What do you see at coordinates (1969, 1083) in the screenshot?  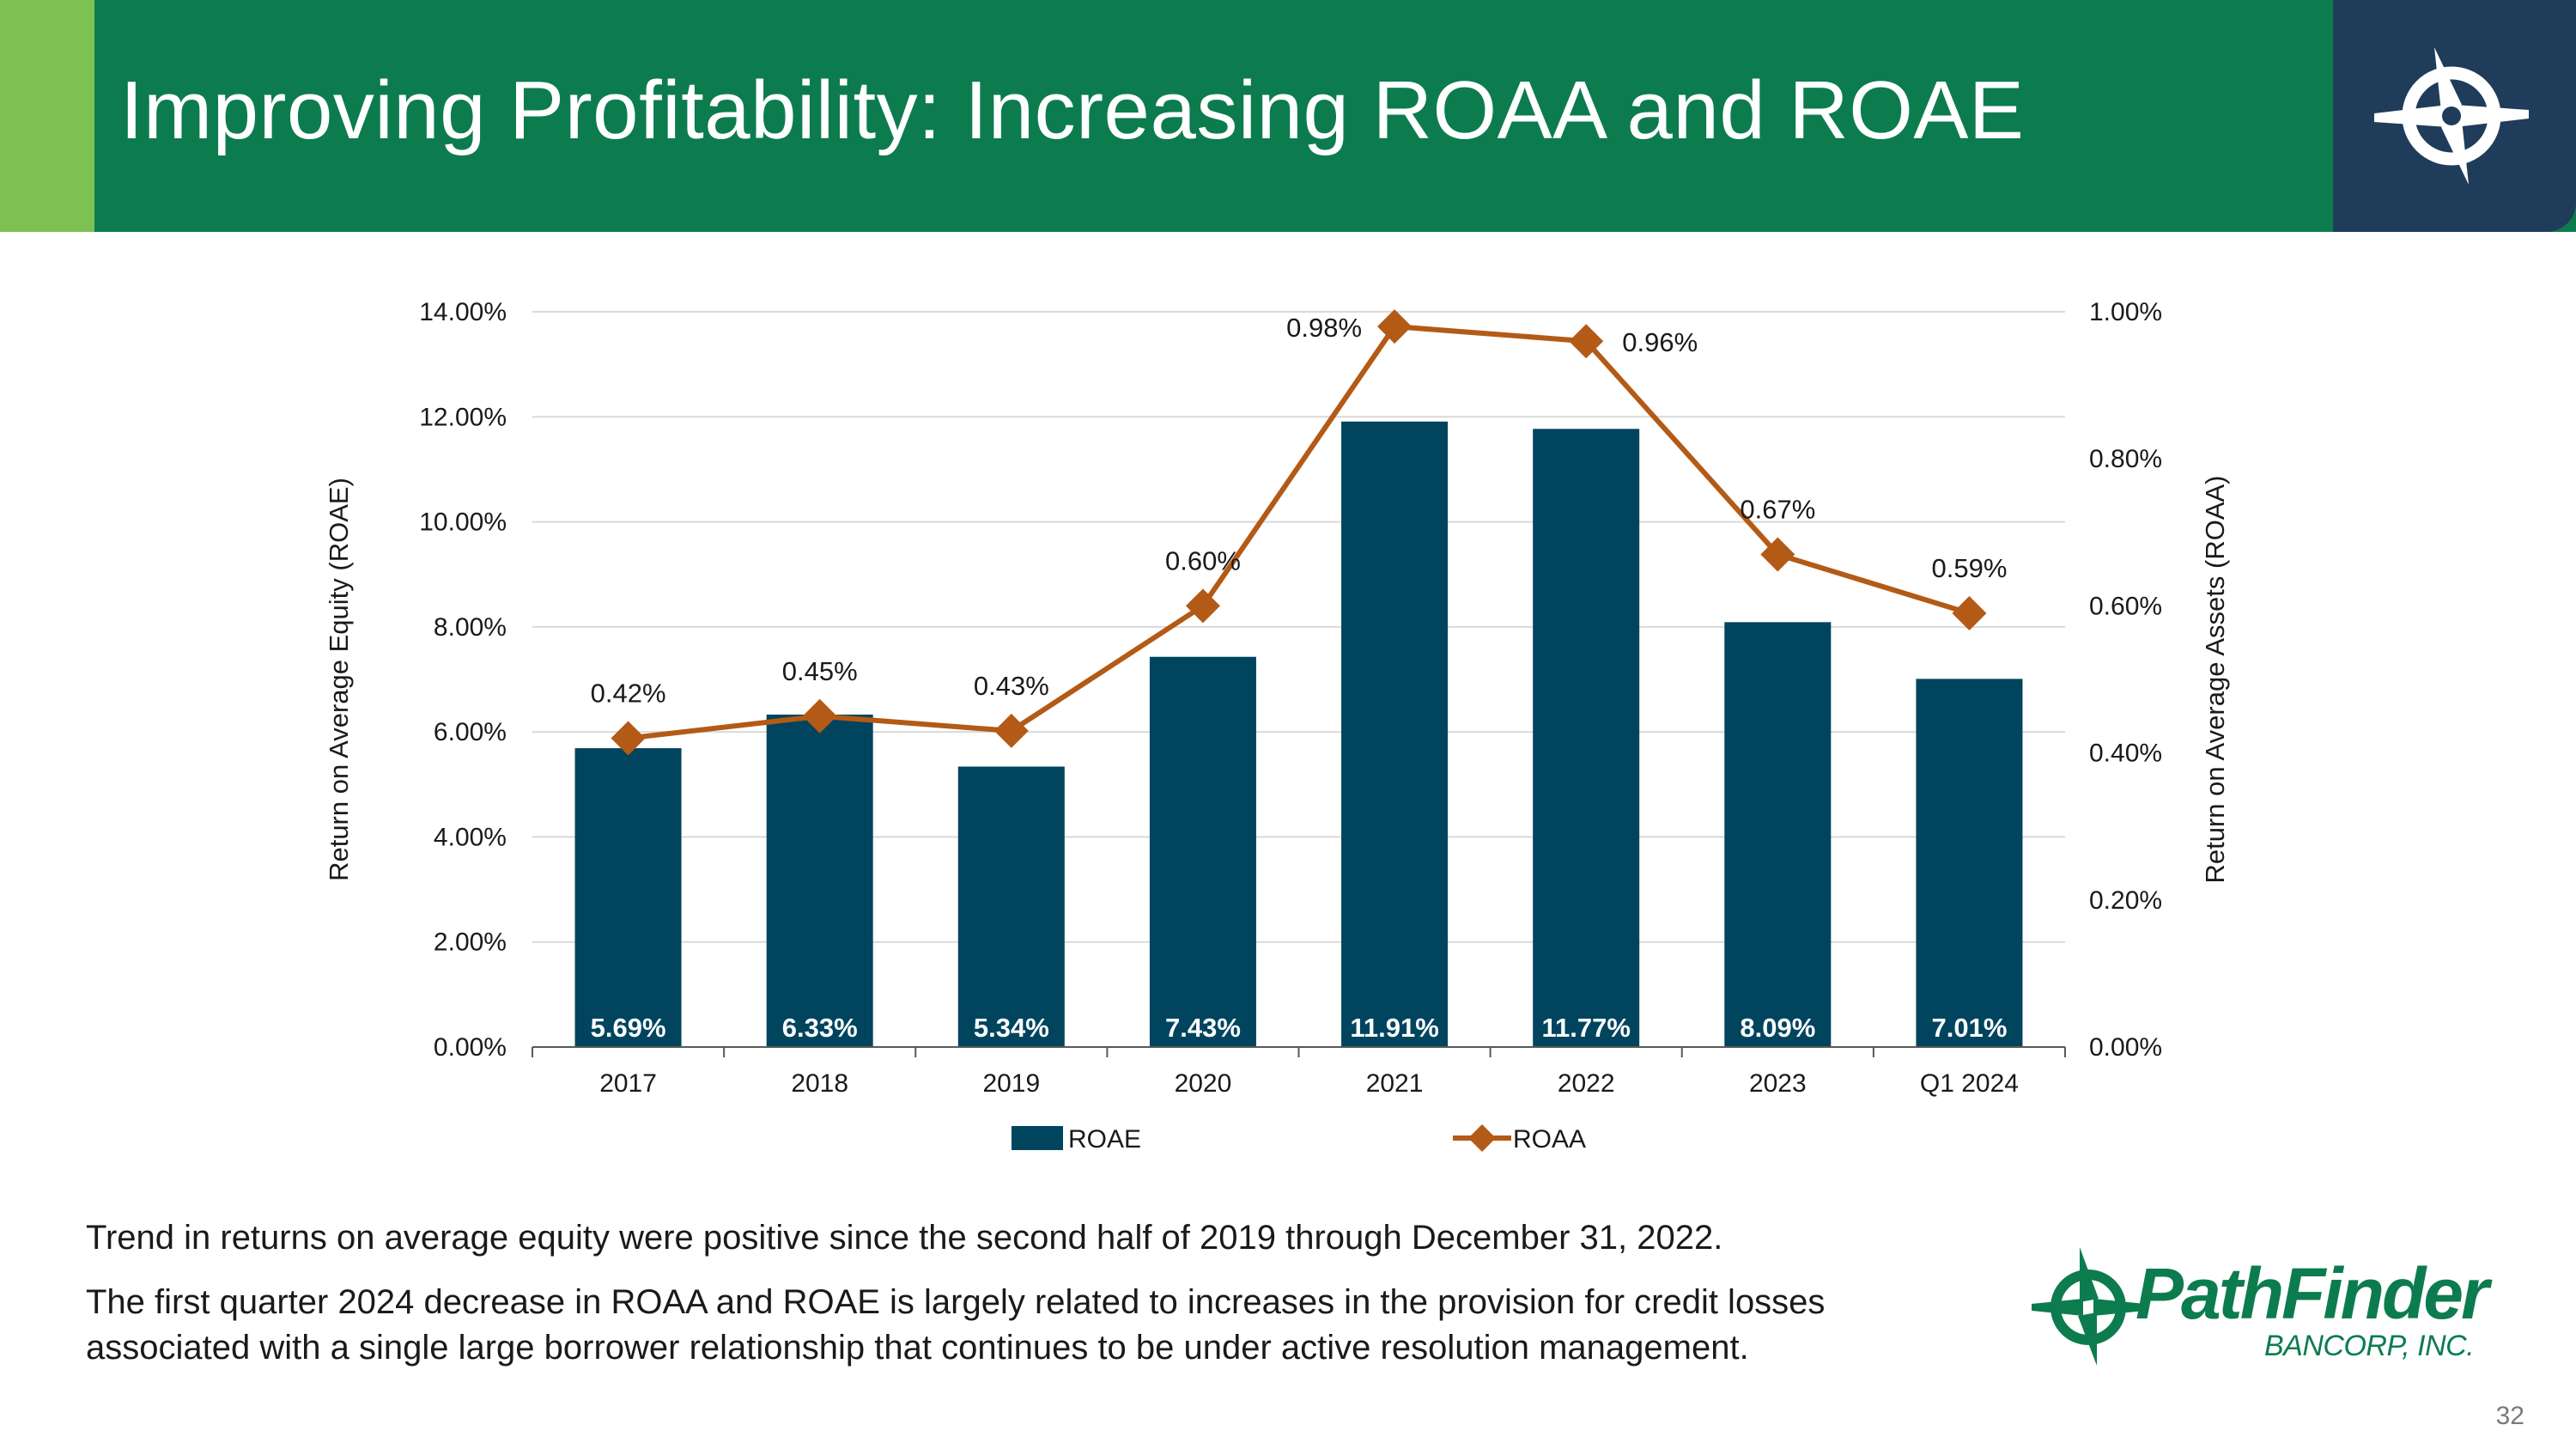 I see `x-tick-label: Q1 2024` at bounding box center [1969, 1083].